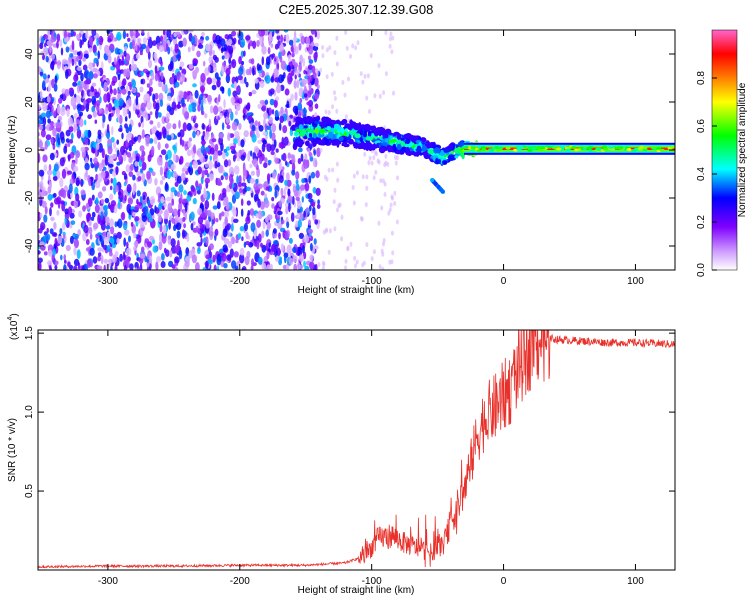 This screenshot has width=750, height=600. Describe the element at coordinates (29, 491) in the screenshot. I see `snr-ytick-label: 0.5` at that location.